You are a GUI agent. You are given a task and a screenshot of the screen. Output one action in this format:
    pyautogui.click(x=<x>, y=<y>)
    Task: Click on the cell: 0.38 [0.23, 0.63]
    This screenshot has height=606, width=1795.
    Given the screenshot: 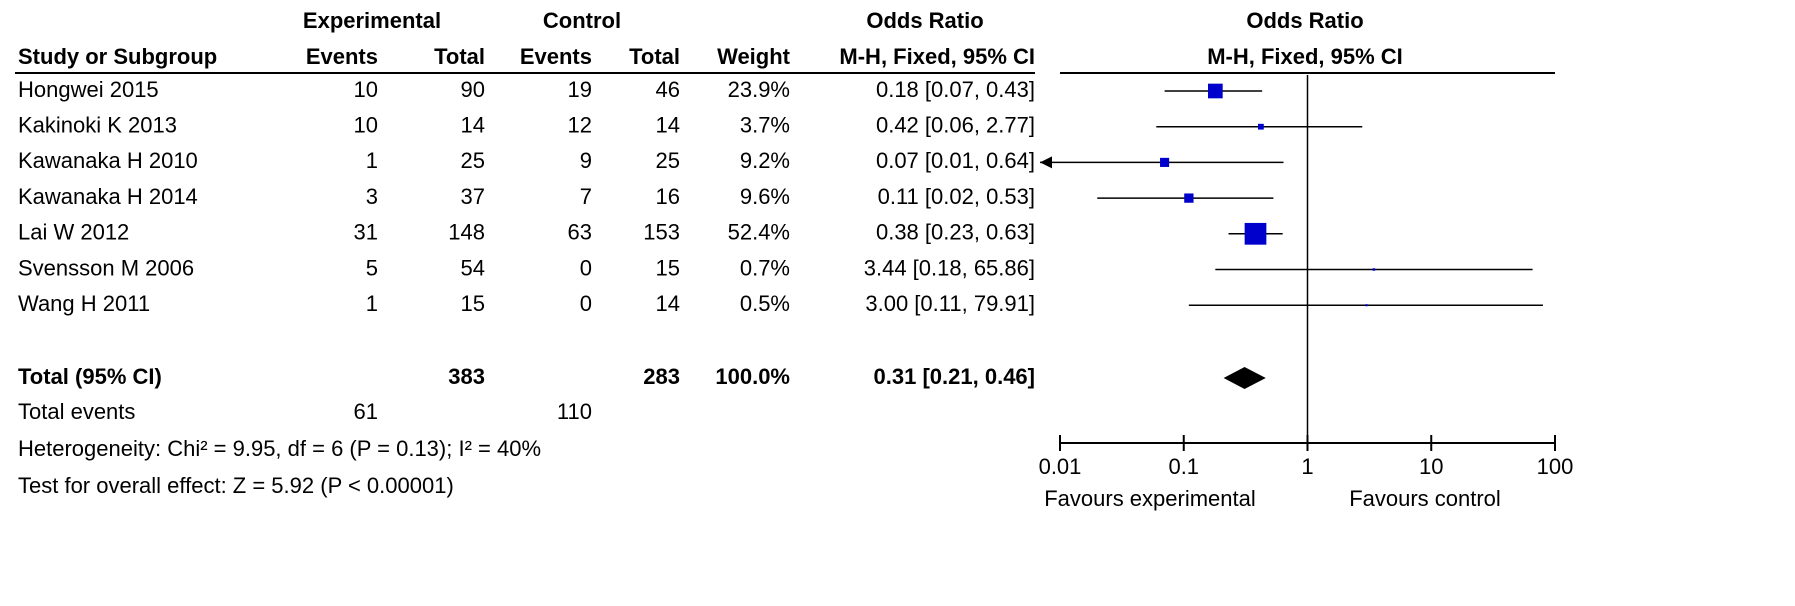 What is the action you would take?
    pyautogui.click(x=955, y=232)
    